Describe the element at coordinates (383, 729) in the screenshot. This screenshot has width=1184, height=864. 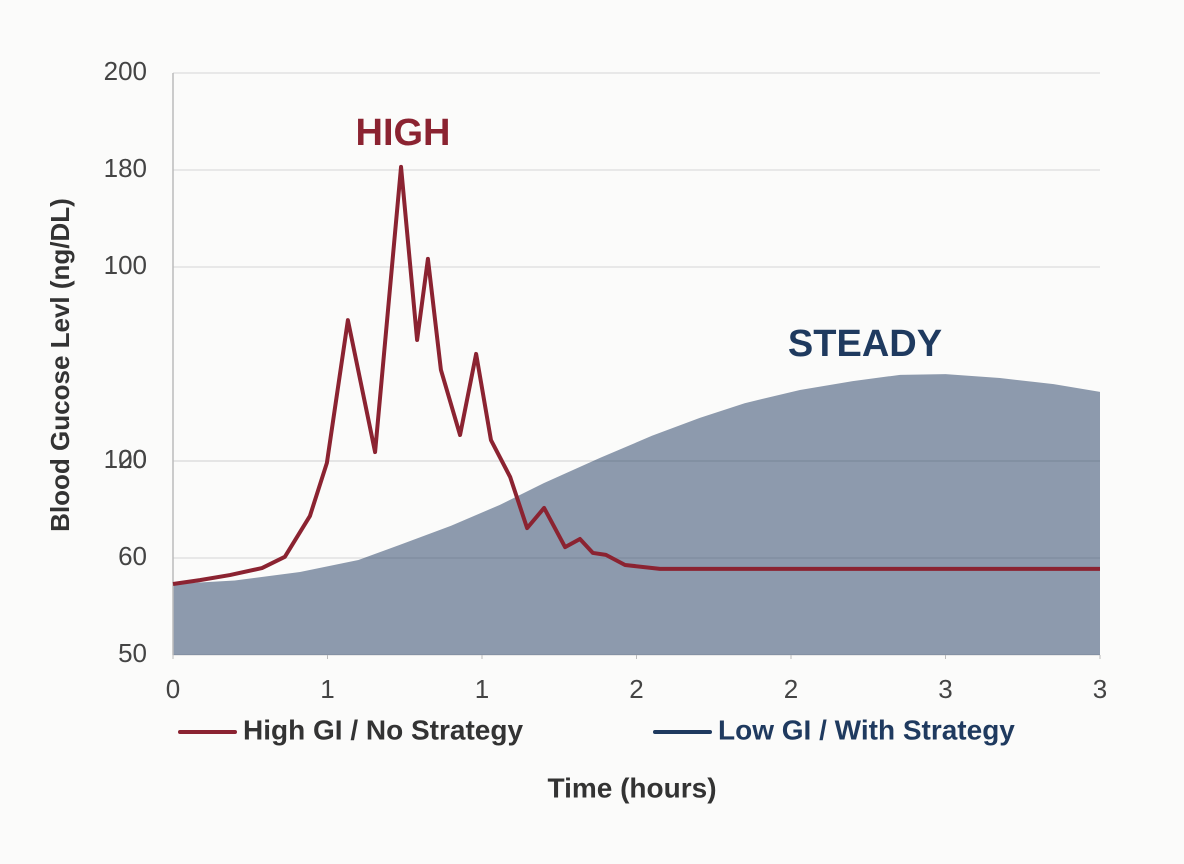
I see `legend-label: High GI / No Strategy` at that location.